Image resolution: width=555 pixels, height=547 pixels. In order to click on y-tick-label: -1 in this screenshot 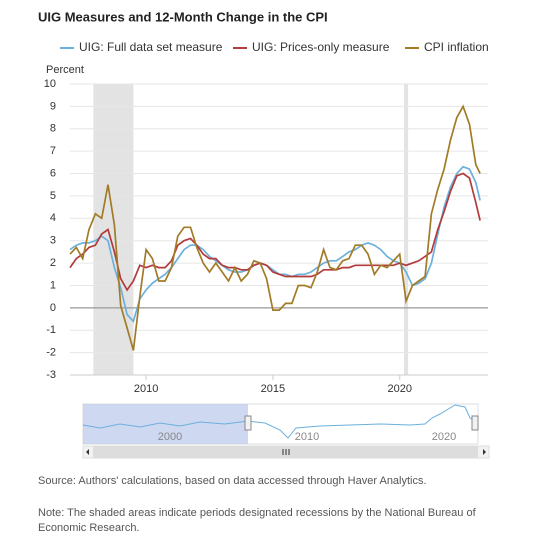, I will do `click(51, 330)`.